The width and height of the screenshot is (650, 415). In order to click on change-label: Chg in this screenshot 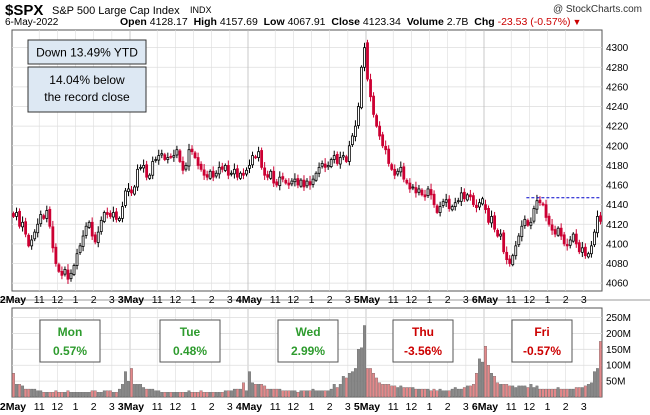, I will do `click(484, 22)`.